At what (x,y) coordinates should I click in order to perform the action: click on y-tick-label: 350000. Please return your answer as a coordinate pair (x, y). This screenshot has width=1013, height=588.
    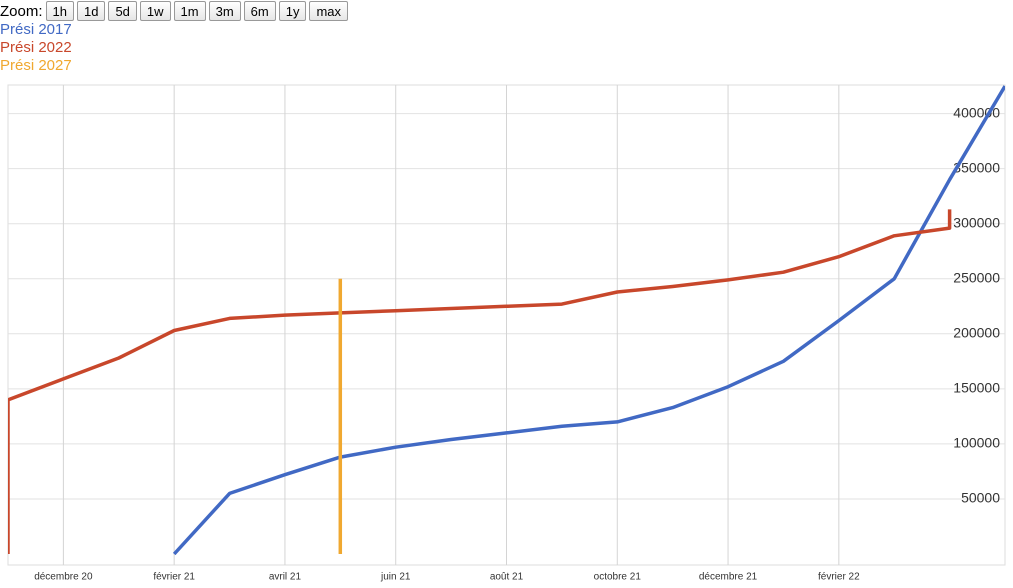
    Looking at the image, I should click on (976, 167).